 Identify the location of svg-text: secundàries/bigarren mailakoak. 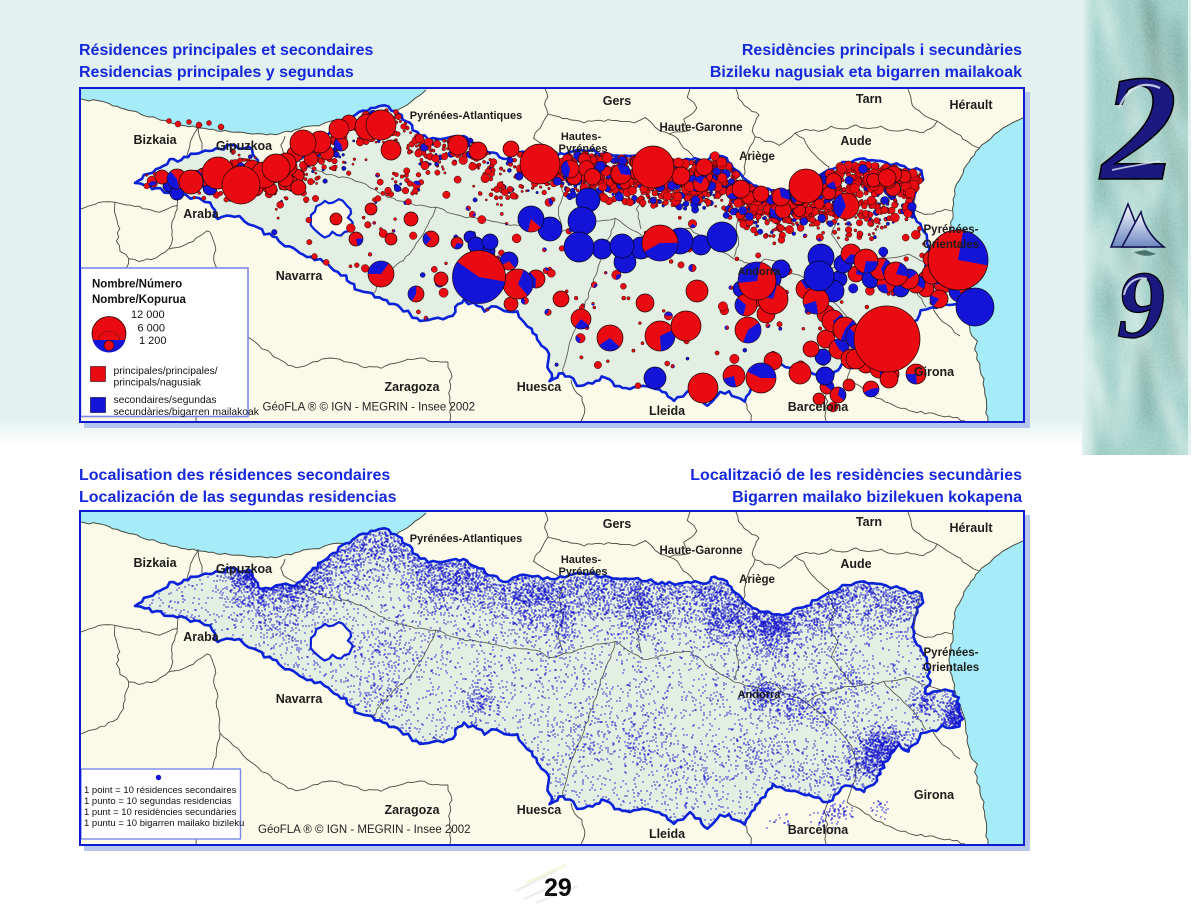
(187, 412).